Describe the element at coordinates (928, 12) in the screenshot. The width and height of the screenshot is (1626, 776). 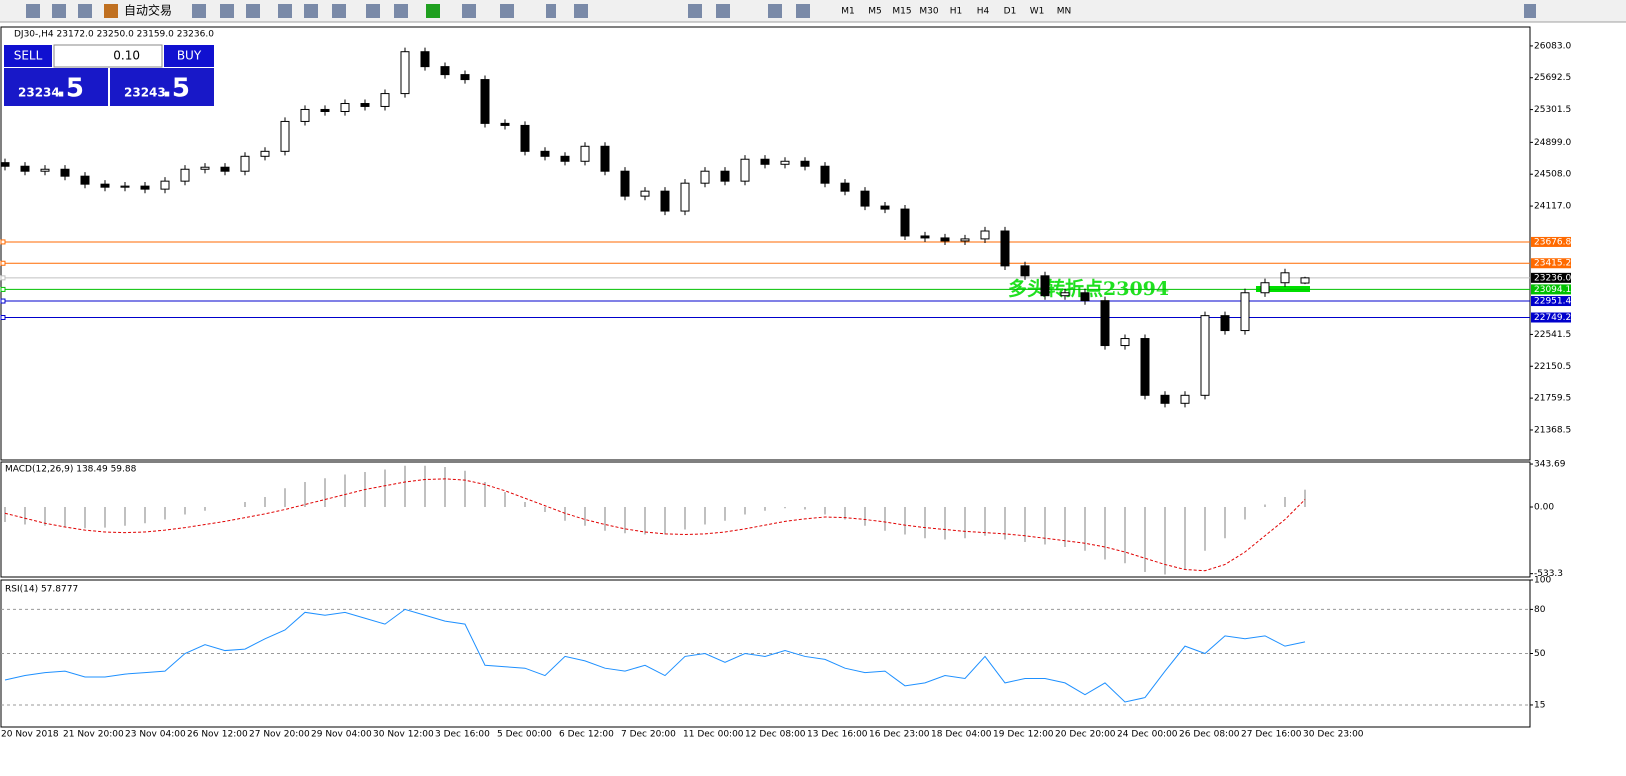
I see `period-button: M30` at that location.